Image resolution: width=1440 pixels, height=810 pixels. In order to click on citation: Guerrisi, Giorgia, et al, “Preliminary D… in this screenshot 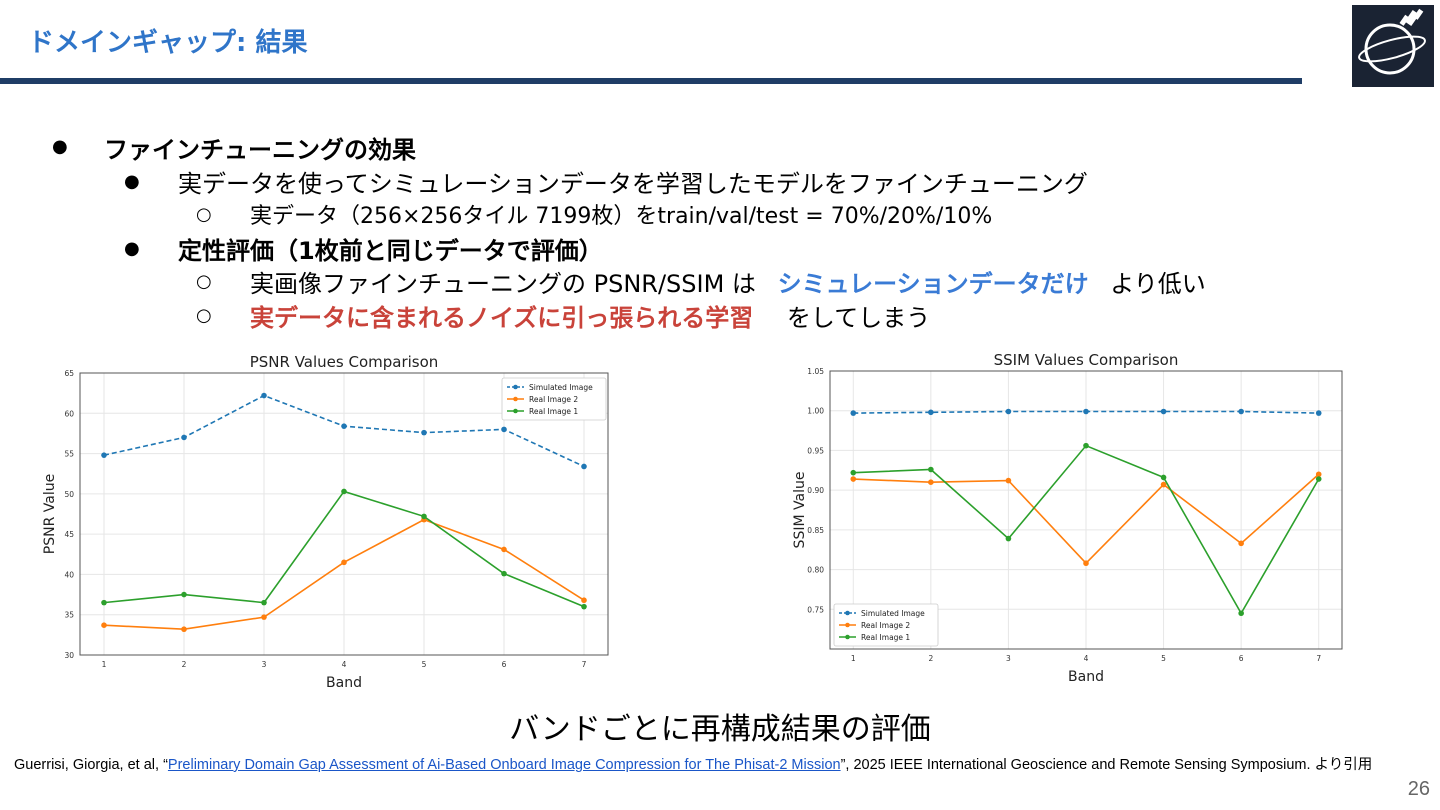, I will do `click(694, 765)`.